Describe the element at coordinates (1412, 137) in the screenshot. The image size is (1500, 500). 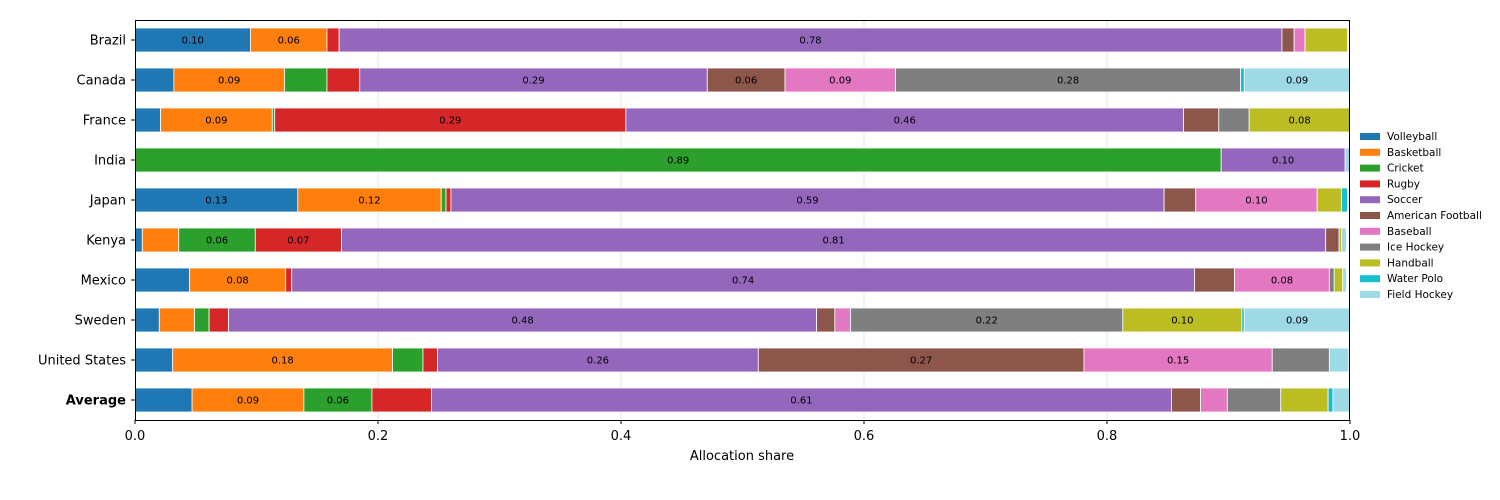
I see `legend-label: Volleyball` at that location.